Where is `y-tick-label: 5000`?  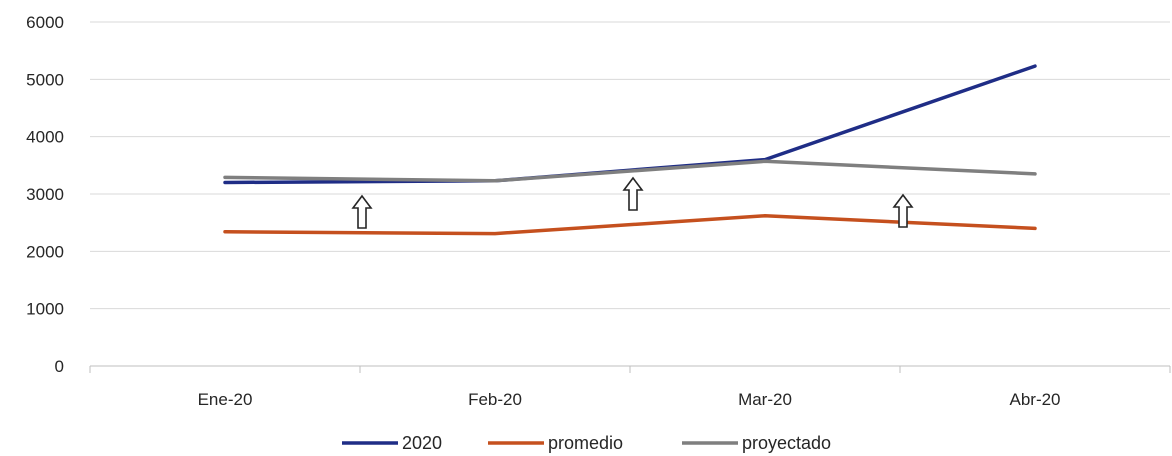 y-tick-label: 5000 is located at coordinates (45, 79).